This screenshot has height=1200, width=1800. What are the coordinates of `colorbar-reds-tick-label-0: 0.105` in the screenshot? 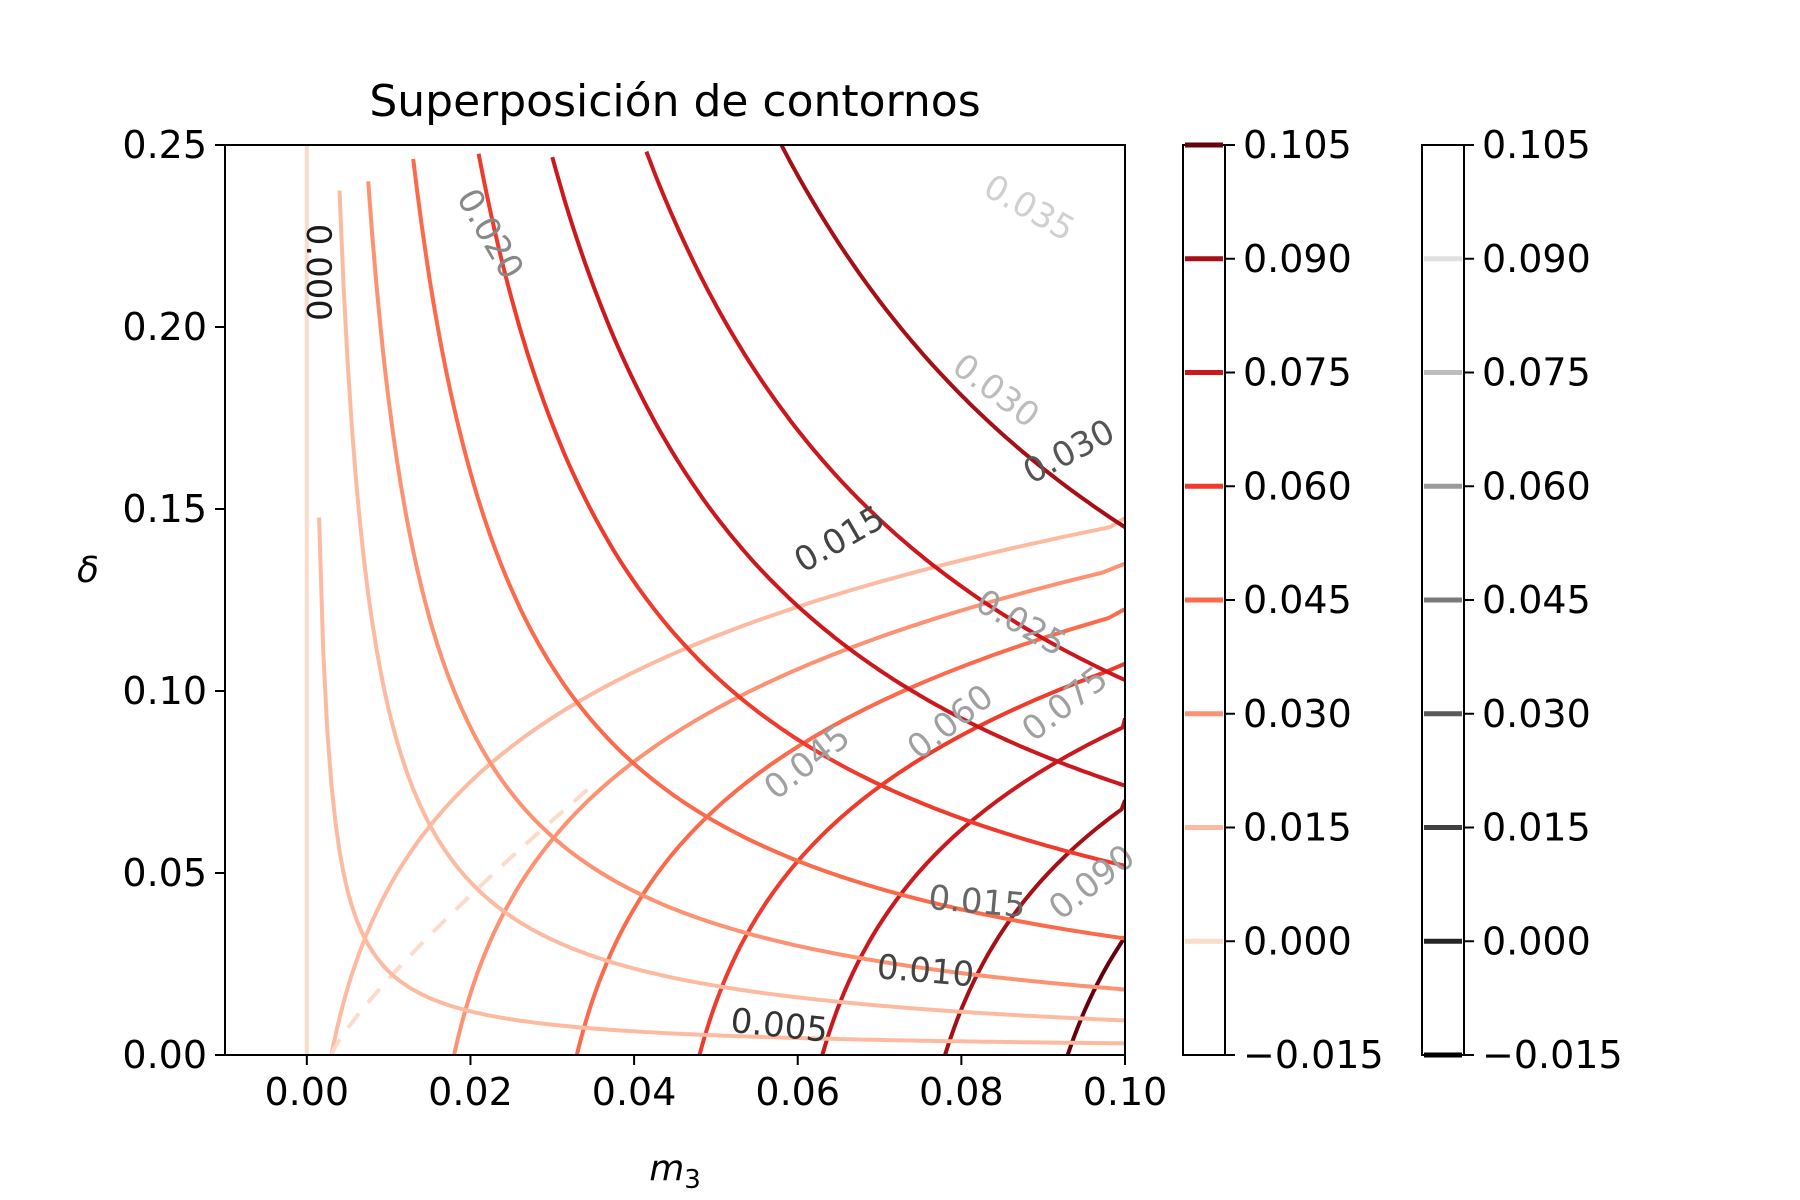 It's located at (1297, 145).